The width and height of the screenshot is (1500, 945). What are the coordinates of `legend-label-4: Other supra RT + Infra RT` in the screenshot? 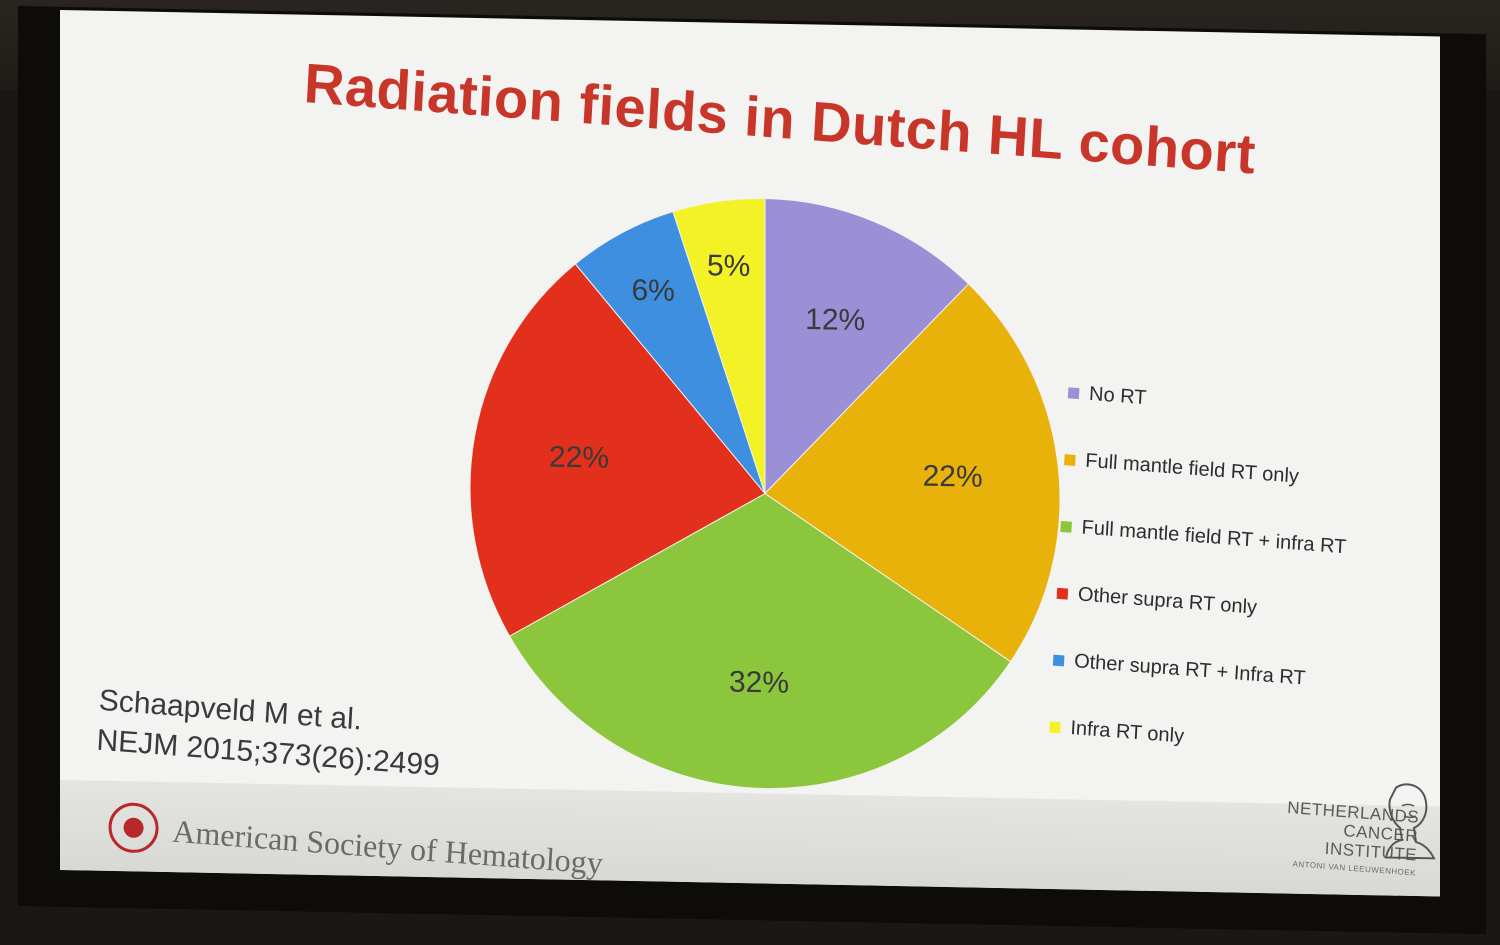 It's located at (1190, 670).